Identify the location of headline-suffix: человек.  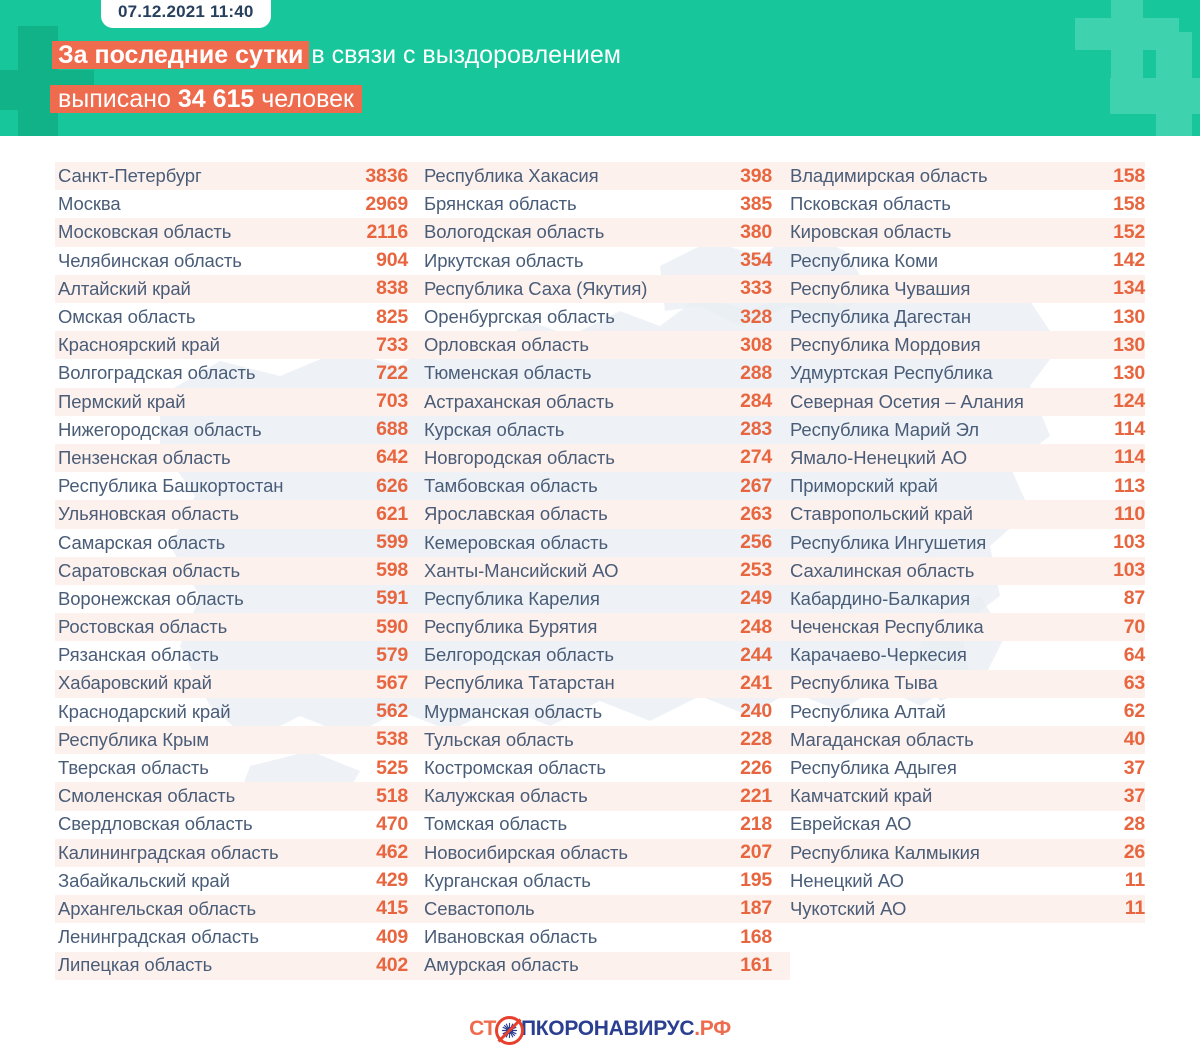
(307, 98).